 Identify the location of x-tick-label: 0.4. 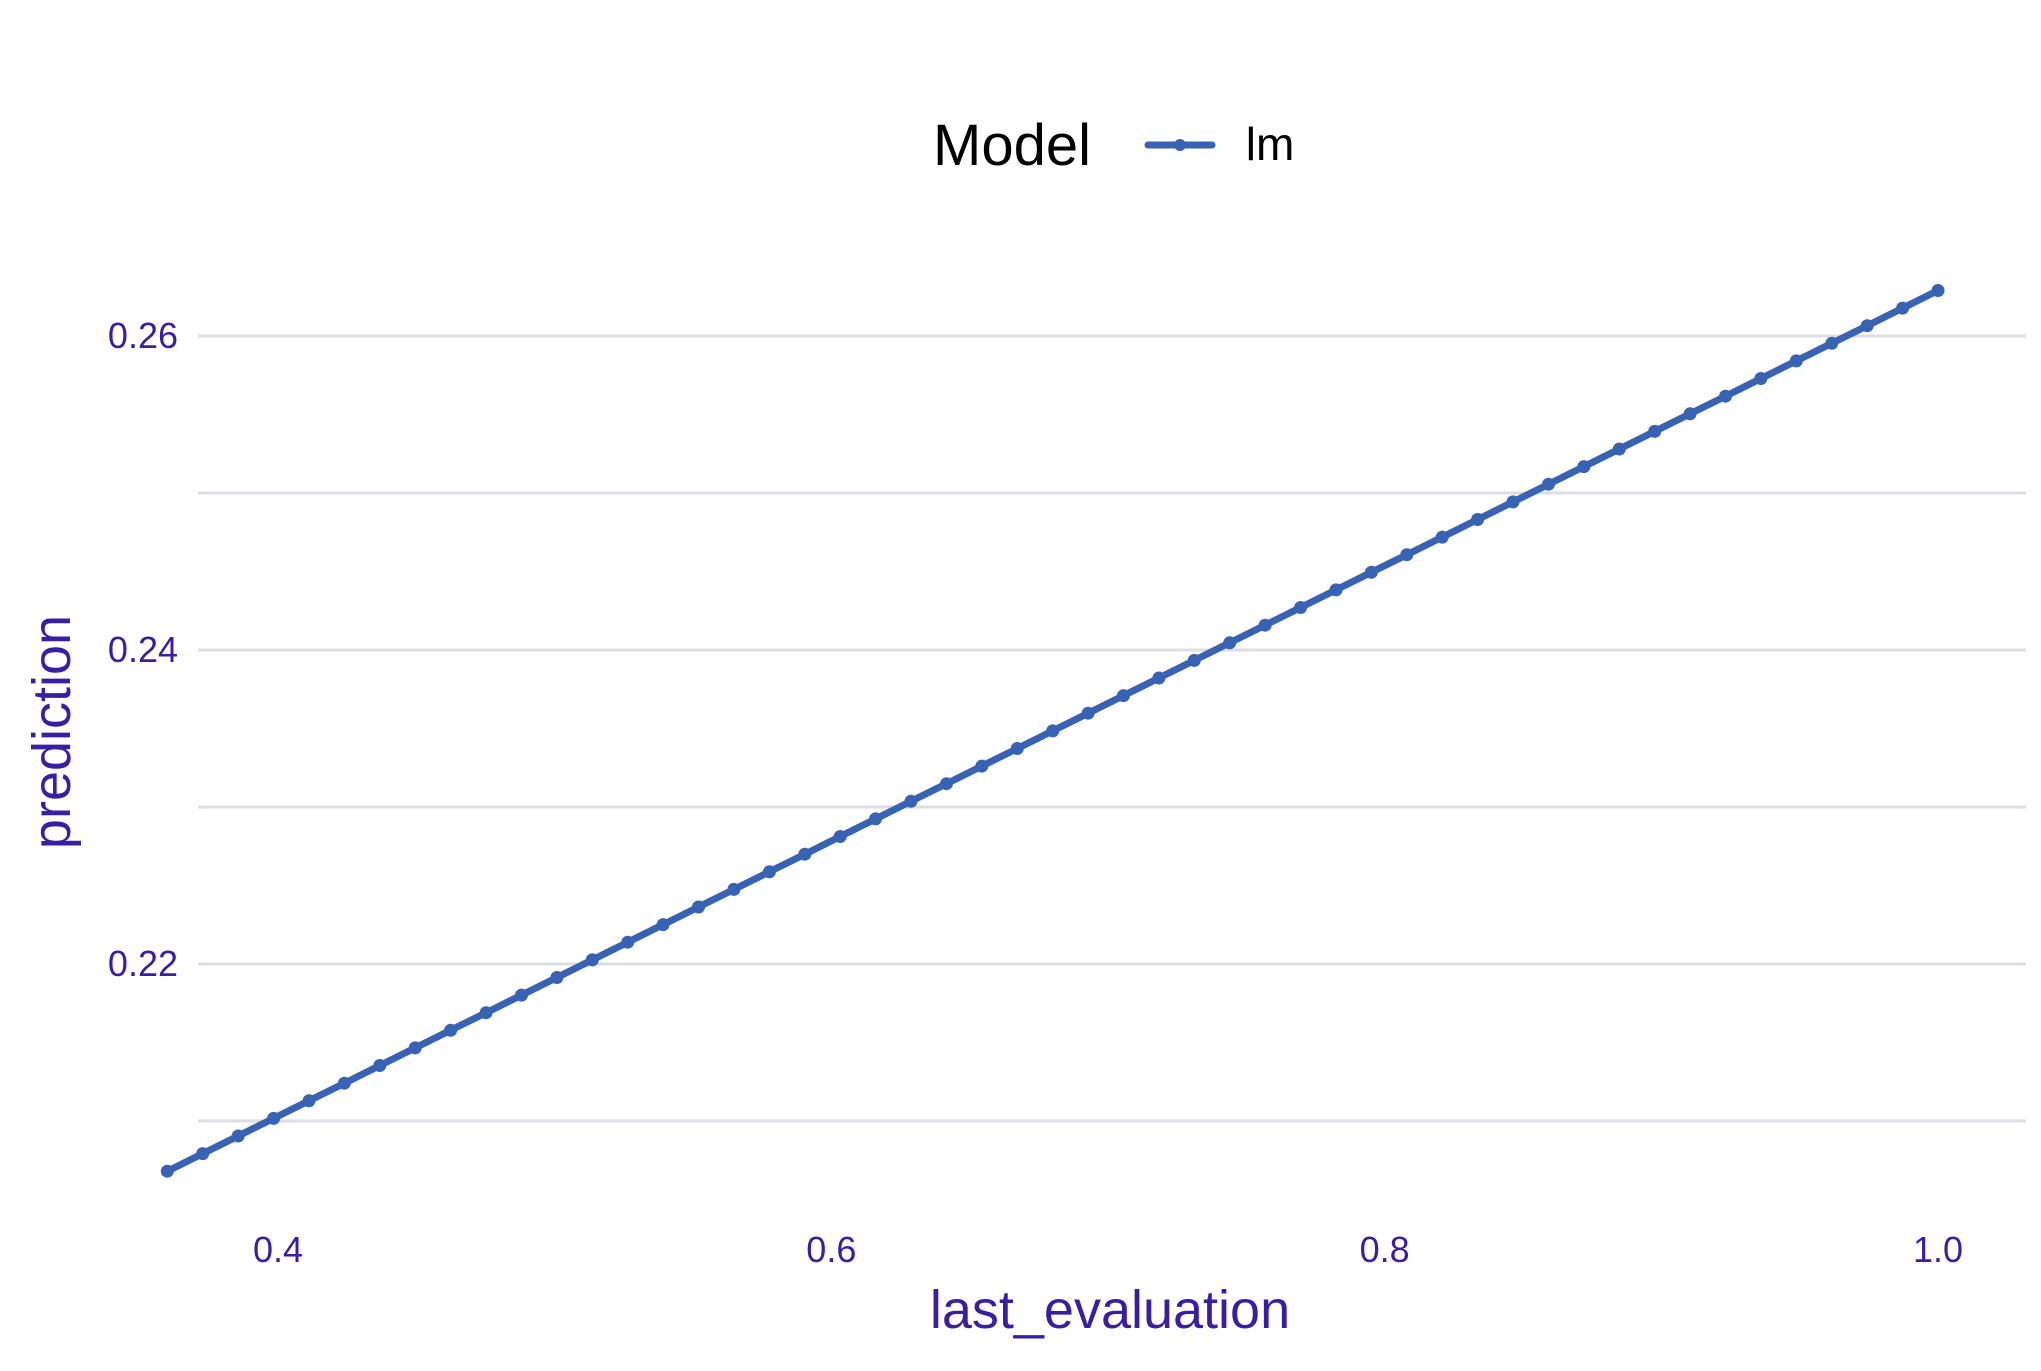
(278, 1249).